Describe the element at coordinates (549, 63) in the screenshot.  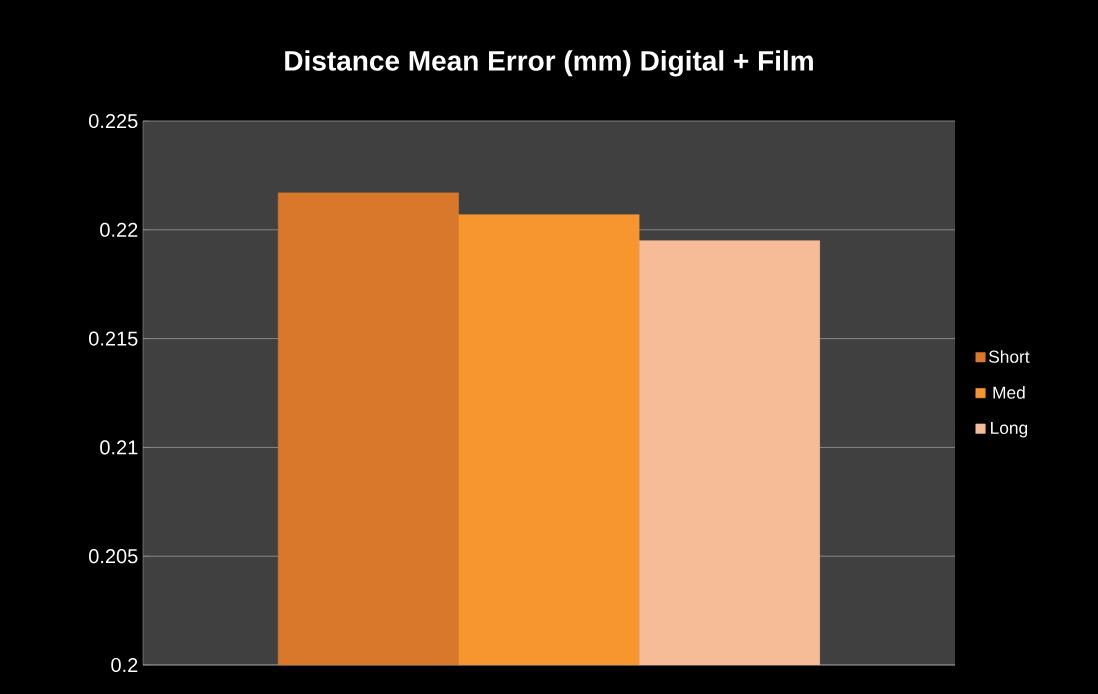
I see `chart-title: Distance Mean Error (mm) Digital + Film` at that location.